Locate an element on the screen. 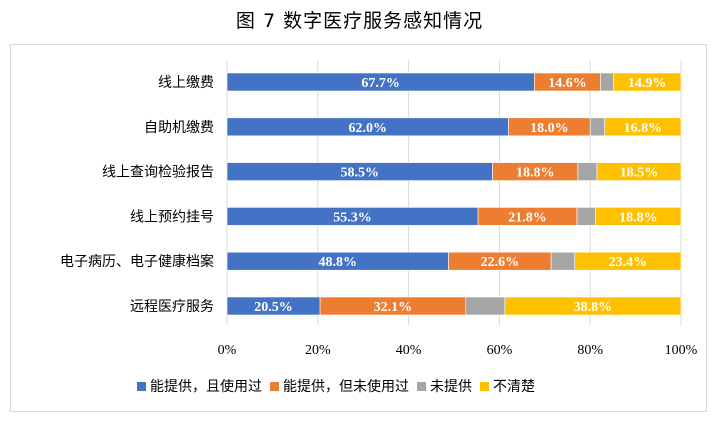  x-axis-ticks: 0% 20% 40% 60% 80% 100% is located at coordinates (458, 350).